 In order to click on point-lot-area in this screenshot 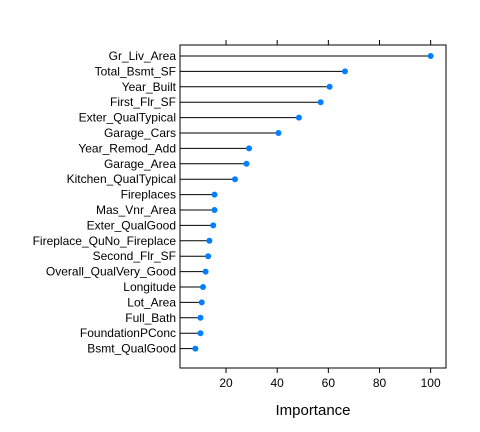, I will do `click(201, 302)`.